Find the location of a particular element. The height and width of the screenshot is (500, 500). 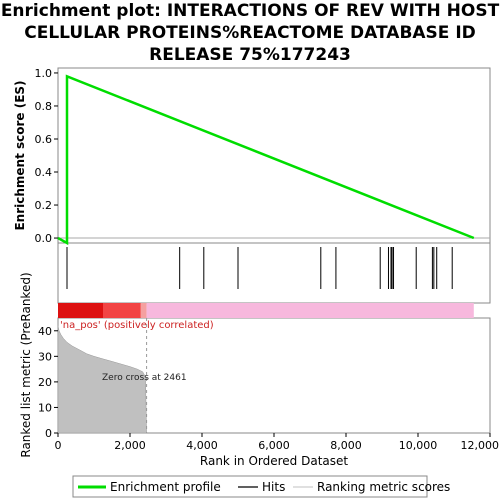

xtick-label: 6,000 is located at coordinates (274, 445).